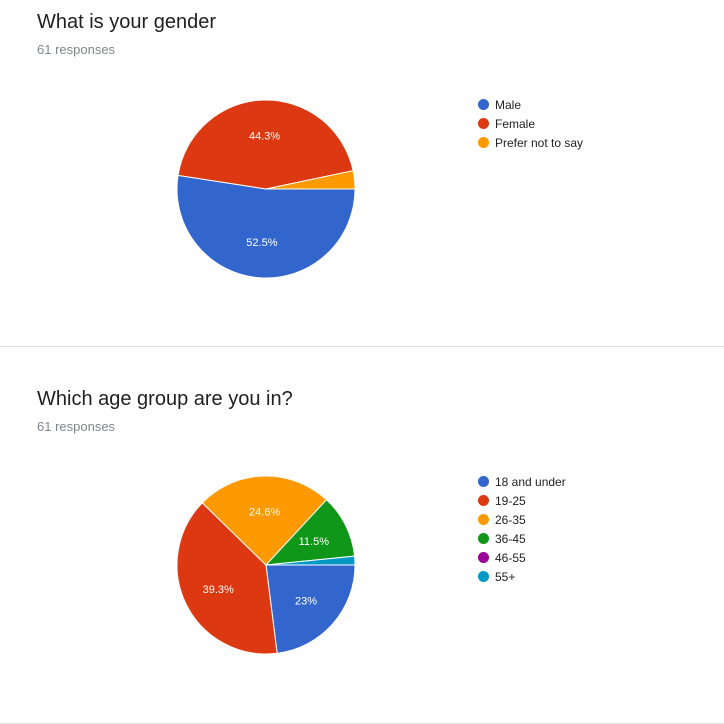  What do you see at coordinates (510, 557) in the screenshot?
I see `legend-label: 46-55` at bounding box center [510, 557].